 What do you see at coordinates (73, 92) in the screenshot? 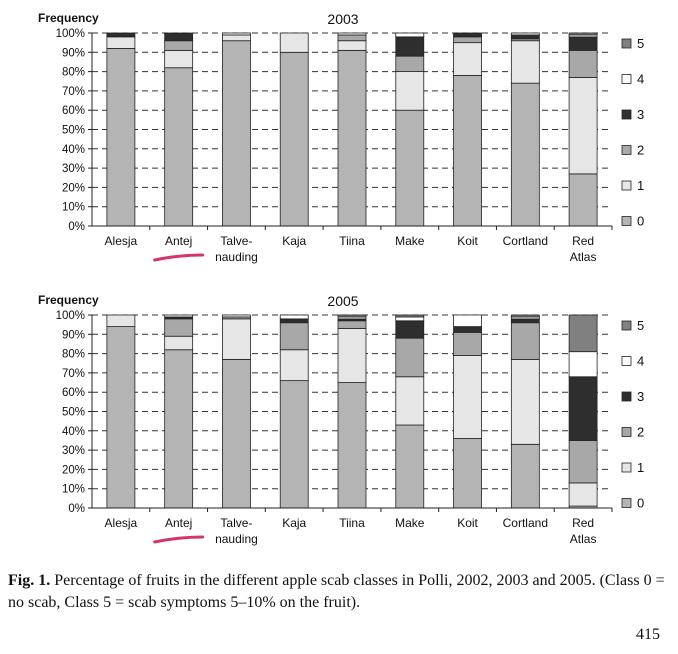
I see `y-tick-label: 70%` at bounding box center [73, 92].